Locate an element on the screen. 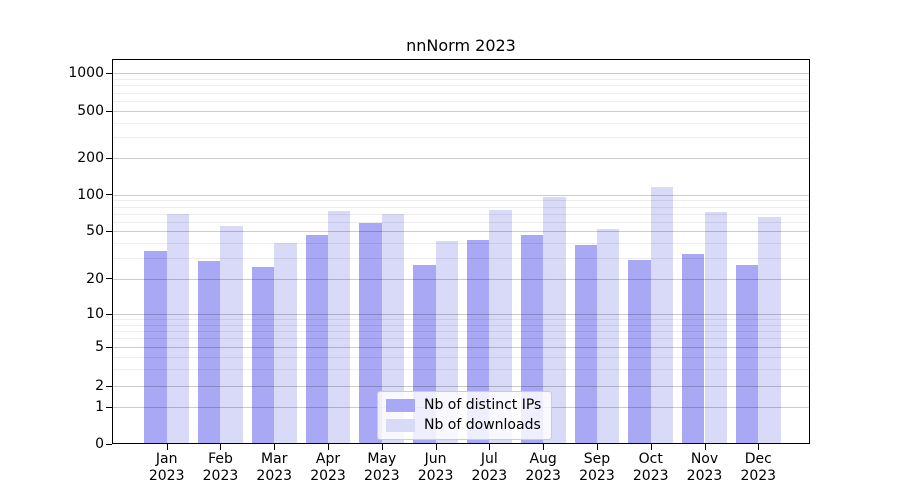  x-axis-tick-label: May 2023 is located at coordinates (382, 468).